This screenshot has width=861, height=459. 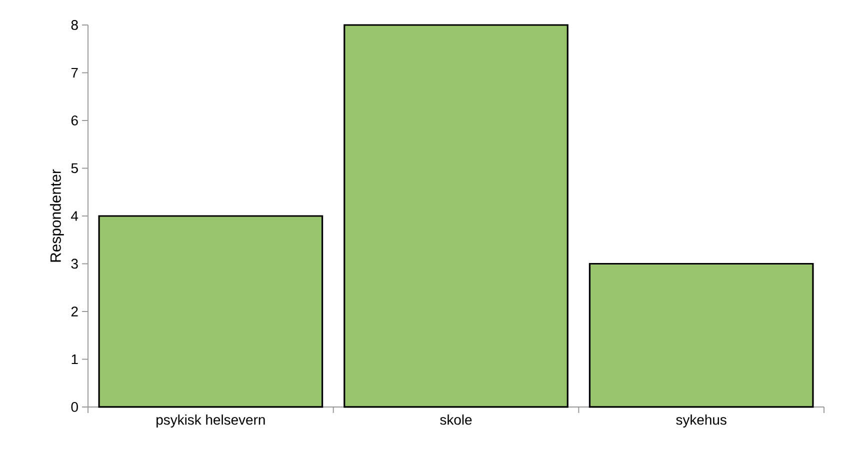 What do you see at coordinates (701, 421) in the screenshot?
I see `x-tick-label: sykehus` at bounding box center [701, 421].